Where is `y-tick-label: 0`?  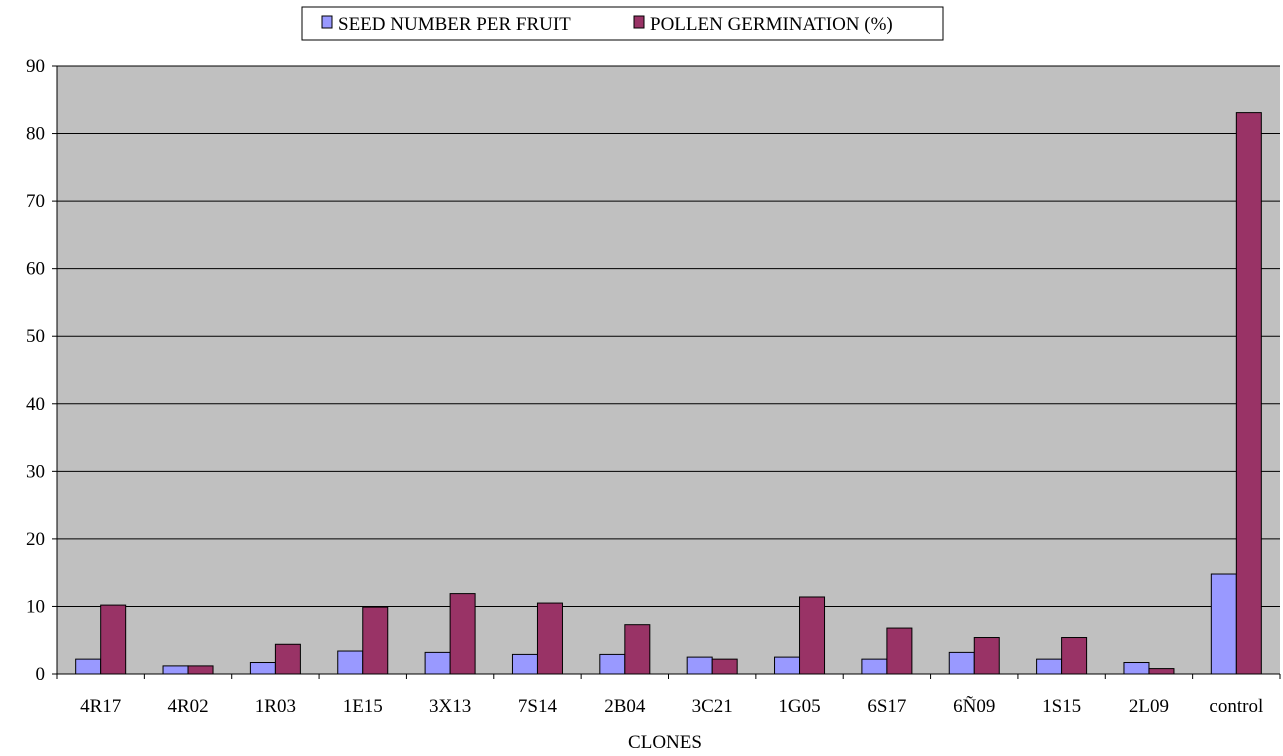 y-tick-label: 0 is located at coordinates (41, 674).